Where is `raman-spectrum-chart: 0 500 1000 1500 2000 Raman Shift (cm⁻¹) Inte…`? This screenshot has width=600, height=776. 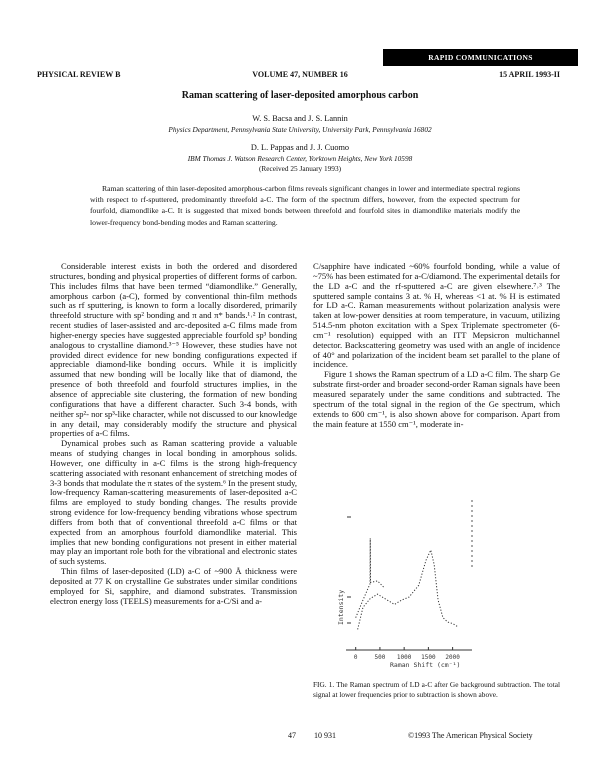 raman-spectrum-chart: 0 500 1000 1500 2000 Raman Shift (cm⁻¹) Inte… is located at coordinates (405, 584).